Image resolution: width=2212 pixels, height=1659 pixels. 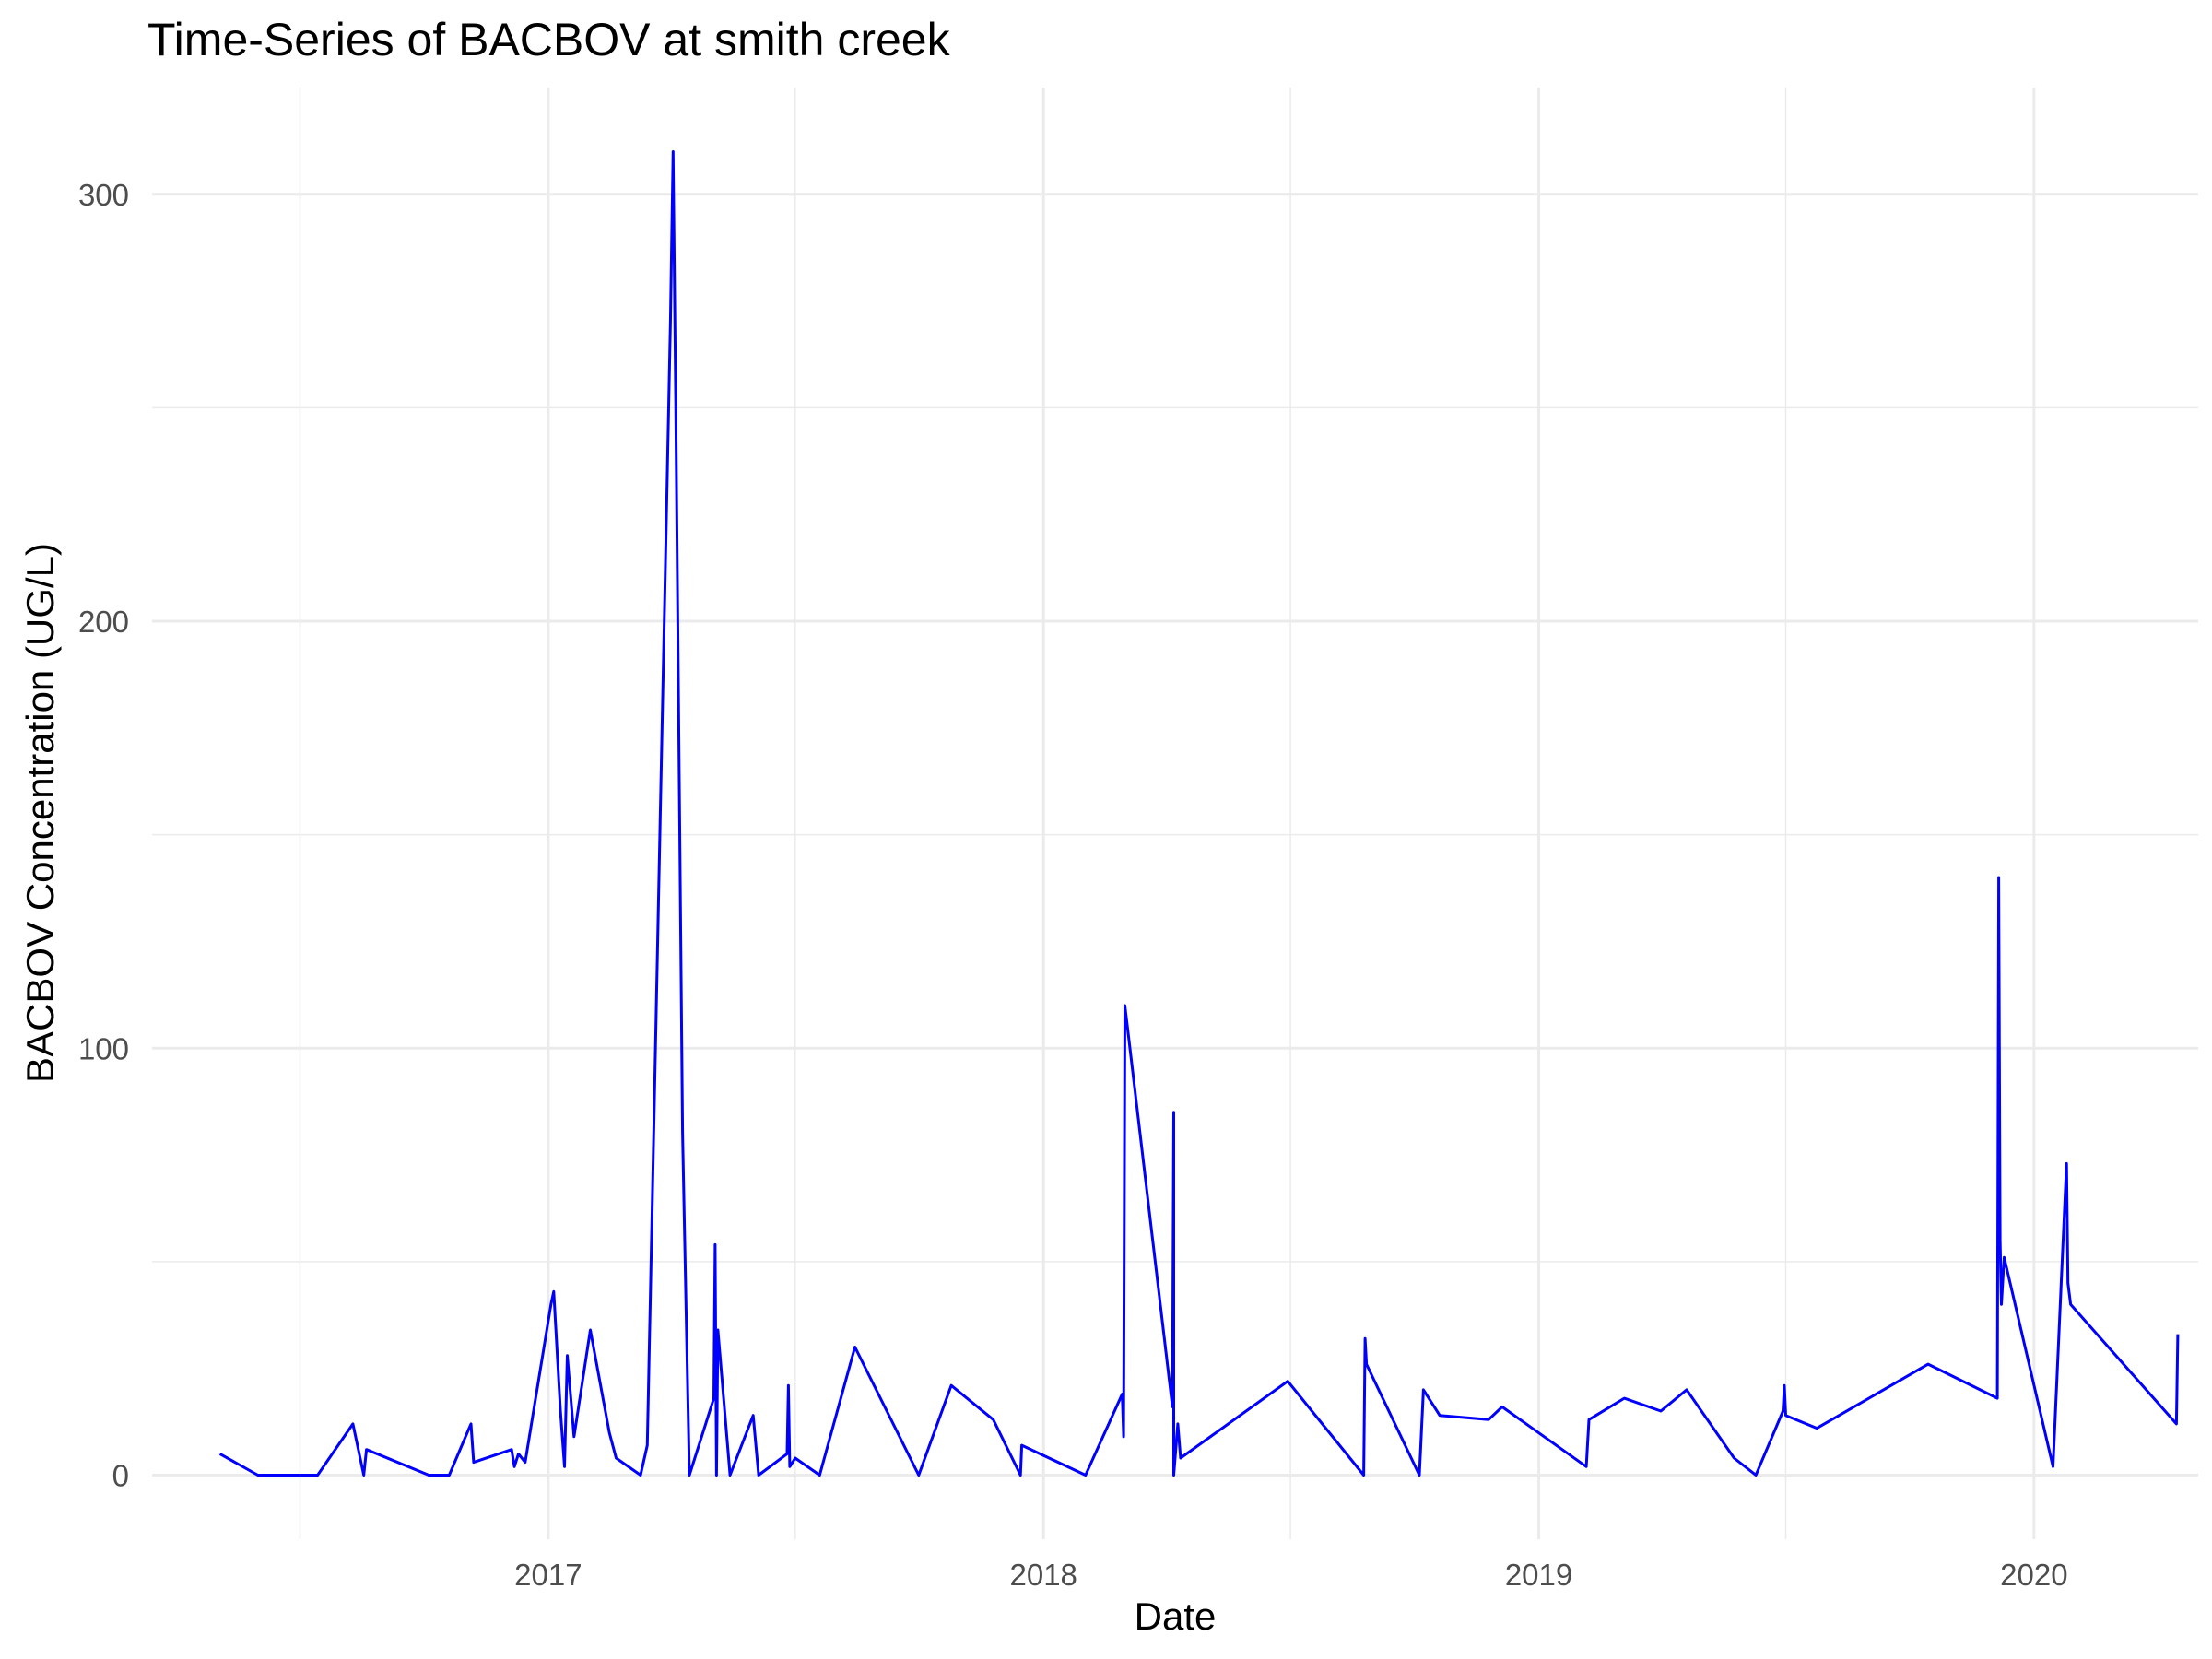 I want to click on y-tick-label: 300, so click(x=103, y=195).